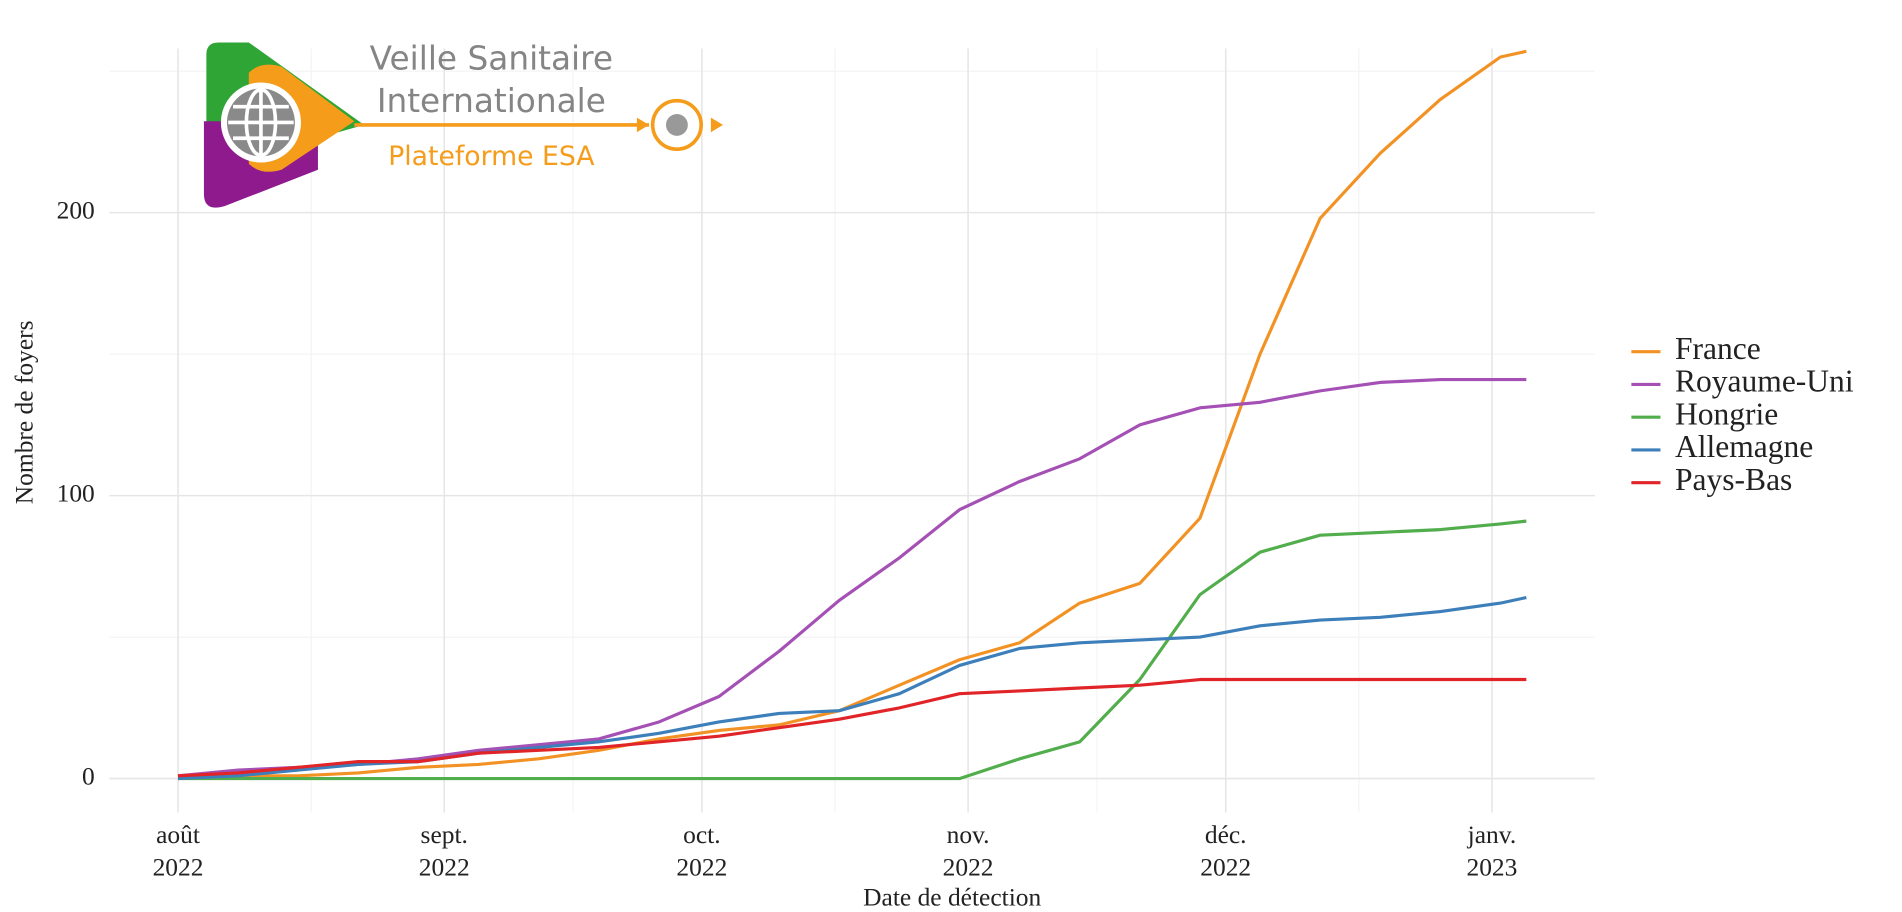 The height and width of the screenshot is (912, 1902). Describe the element at coordinates (677, 125) in the screenshot. I see `logo-pupil` at that location.